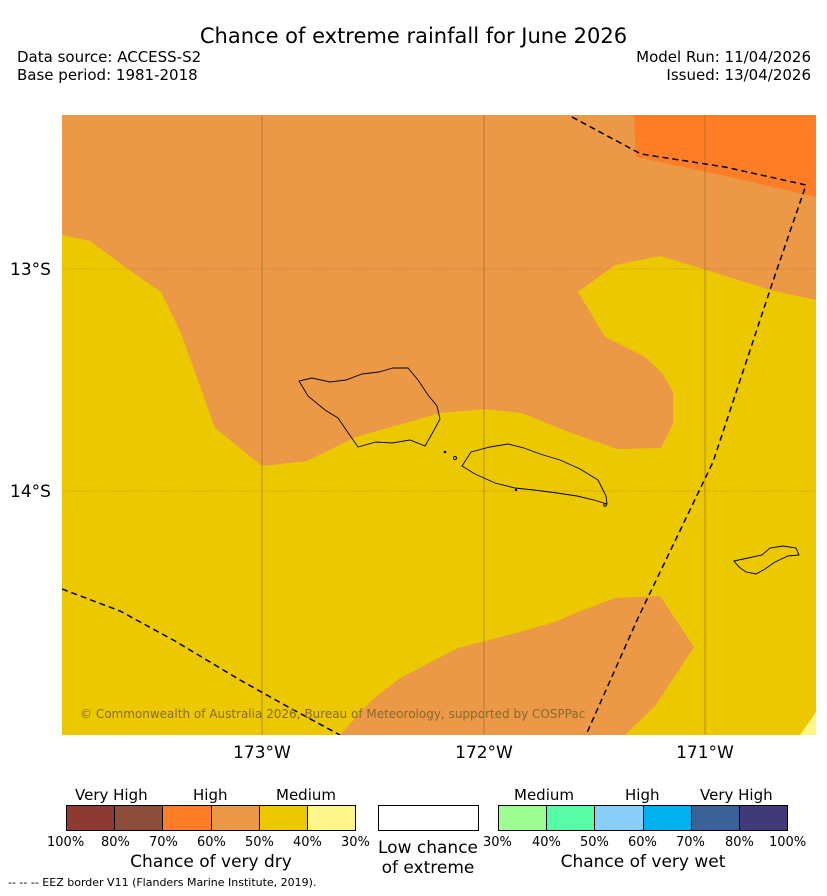 The width and height of the screenshot is (827, 896). What do you see at coordinates (262, 753) in the screenshot?
I see `lon-label-173w: 173°W` at bounding box center [262, 753].